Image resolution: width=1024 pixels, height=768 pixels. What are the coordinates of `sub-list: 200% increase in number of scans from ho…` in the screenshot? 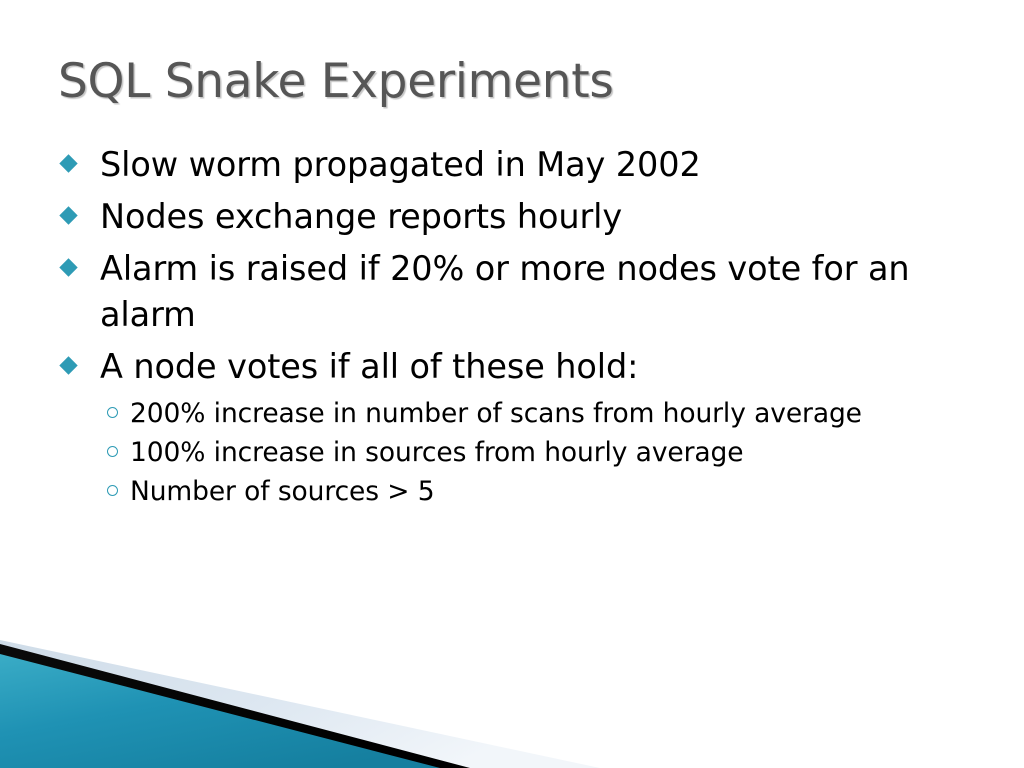 It's located at (537, 453).